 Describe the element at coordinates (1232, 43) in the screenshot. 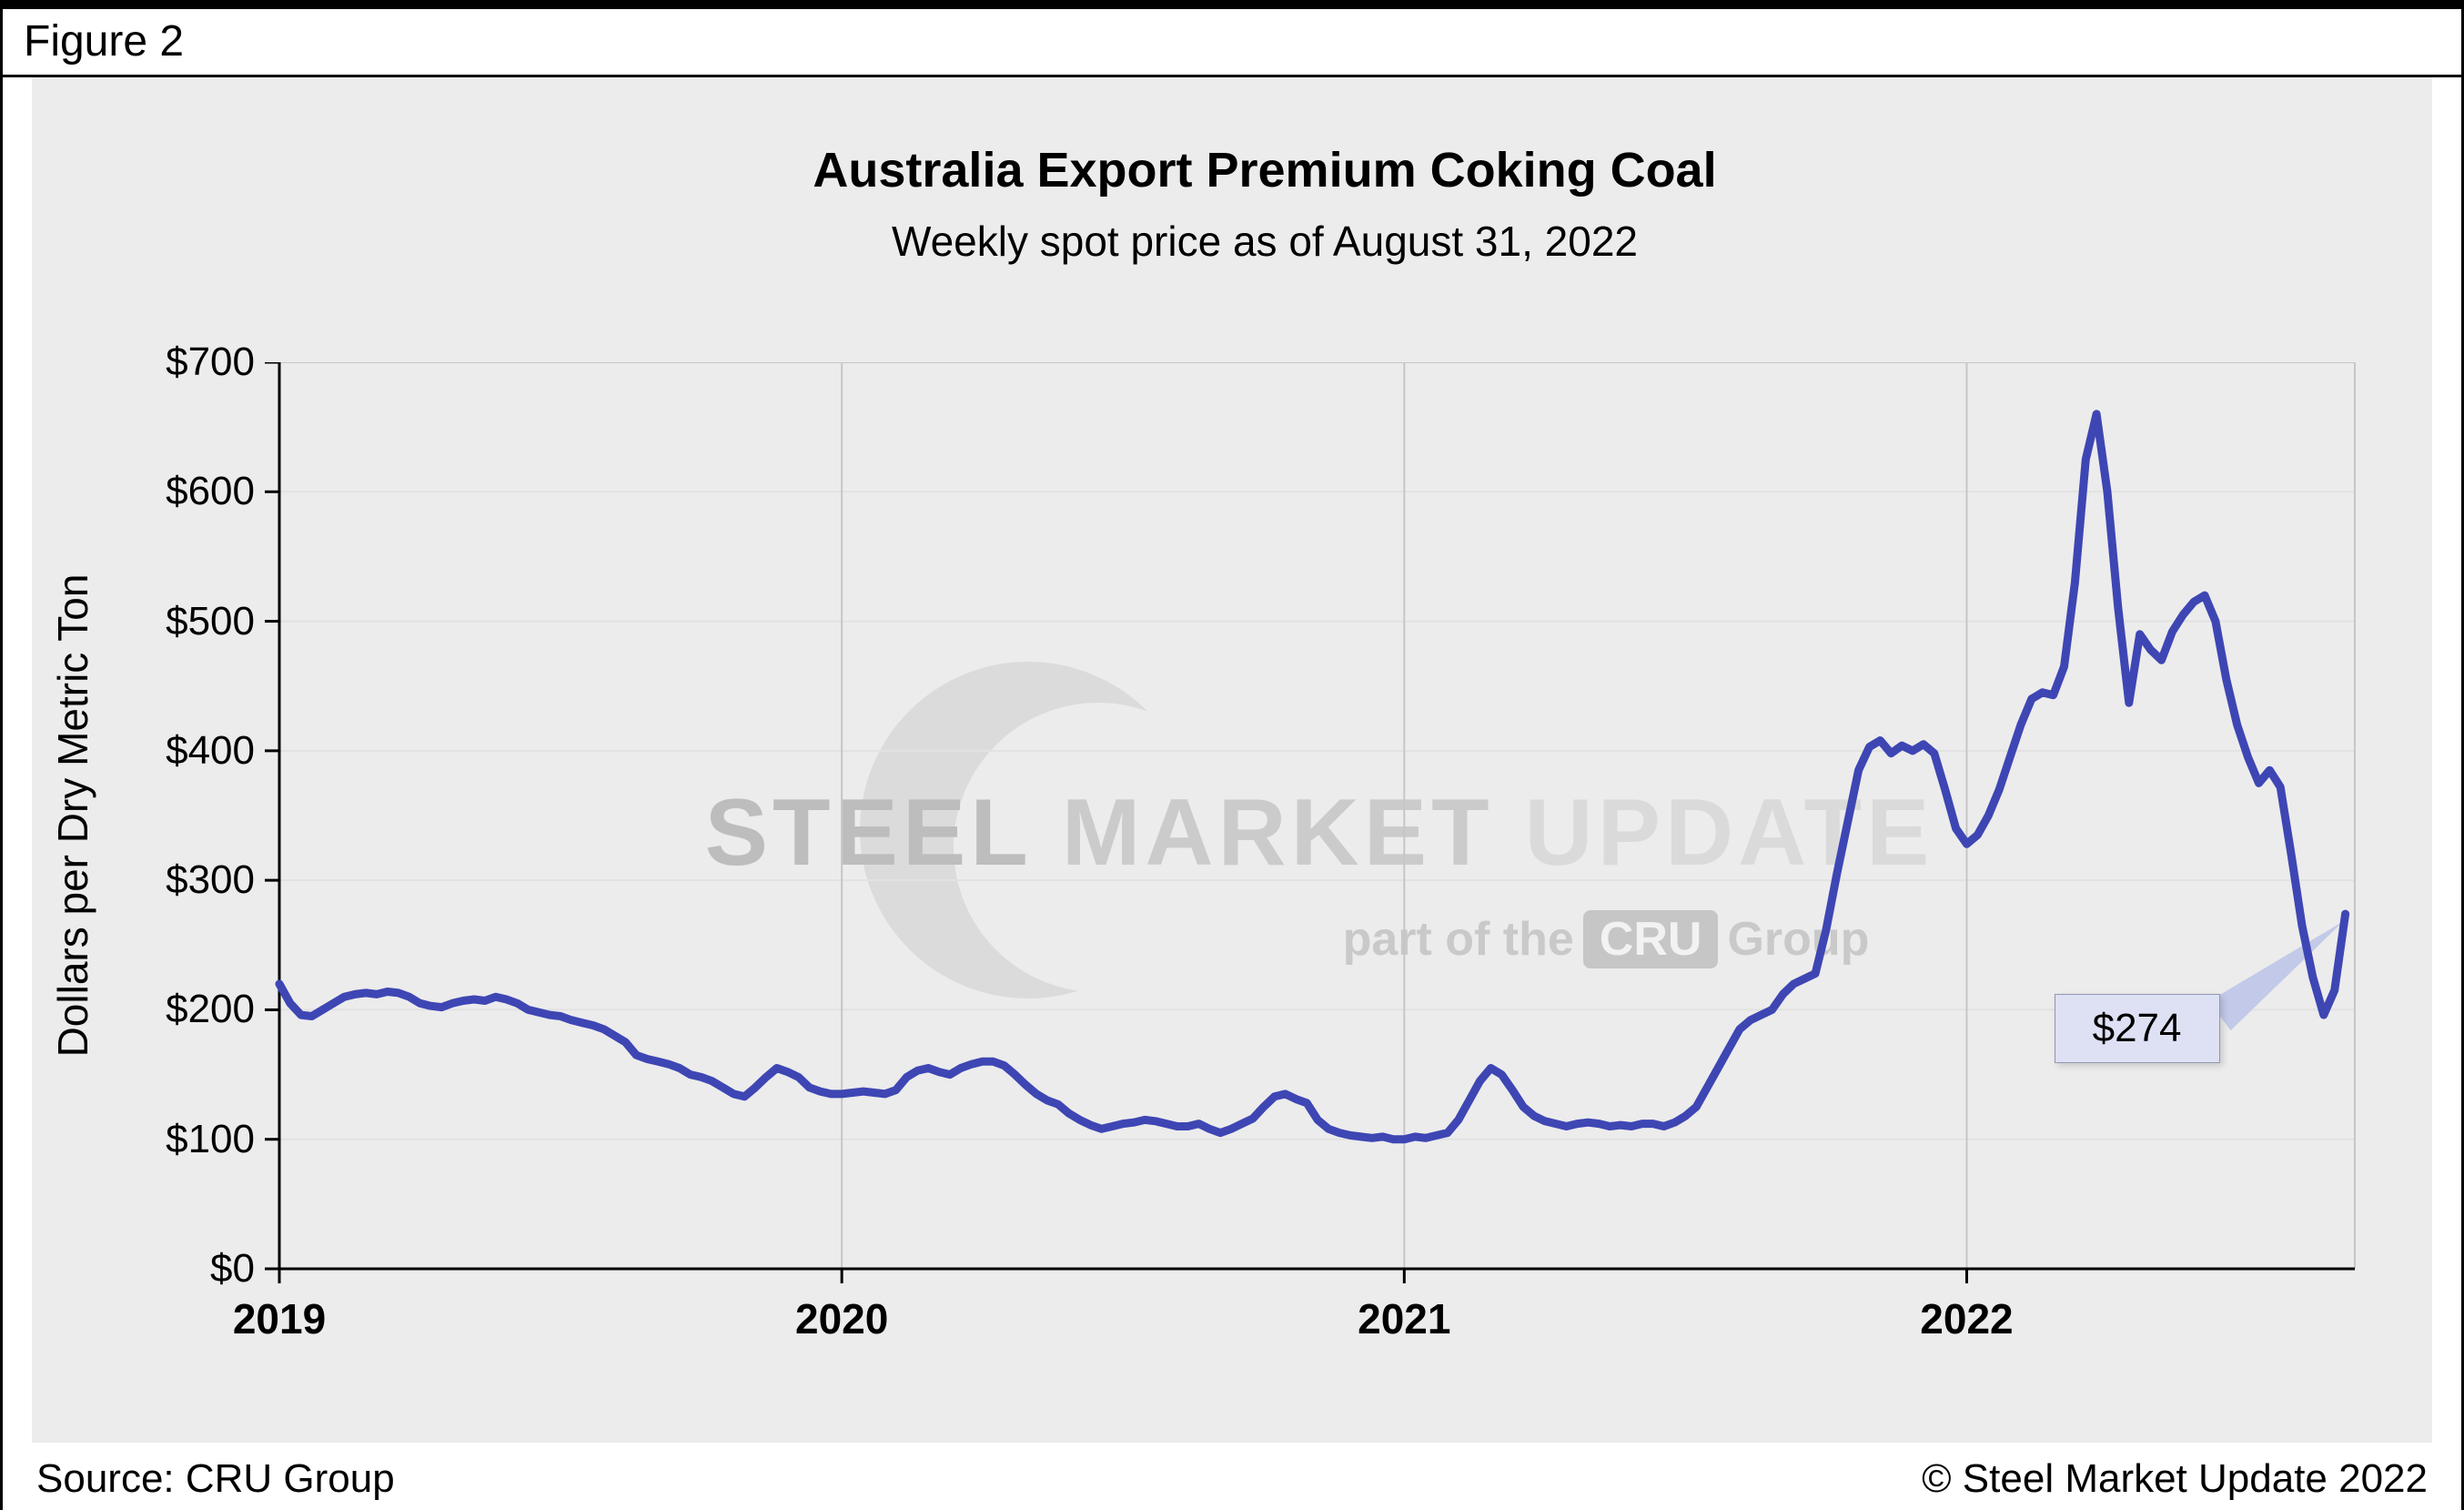

I see `figure-header: Figure 2` at that location.